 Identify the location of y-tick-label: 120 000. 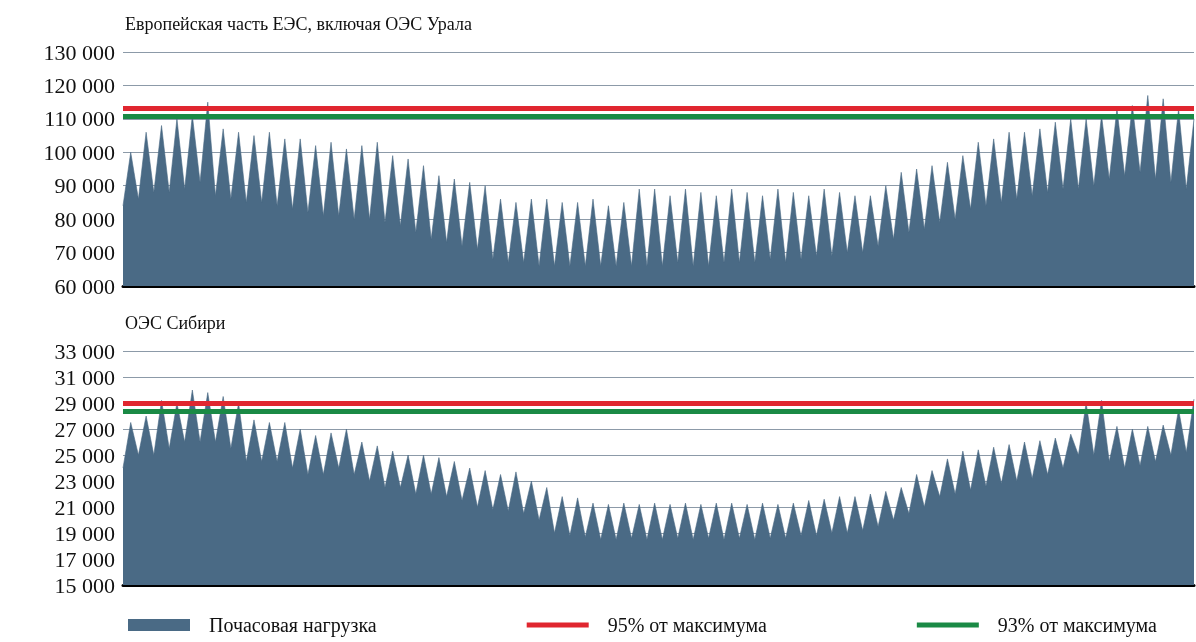
(79, 85).